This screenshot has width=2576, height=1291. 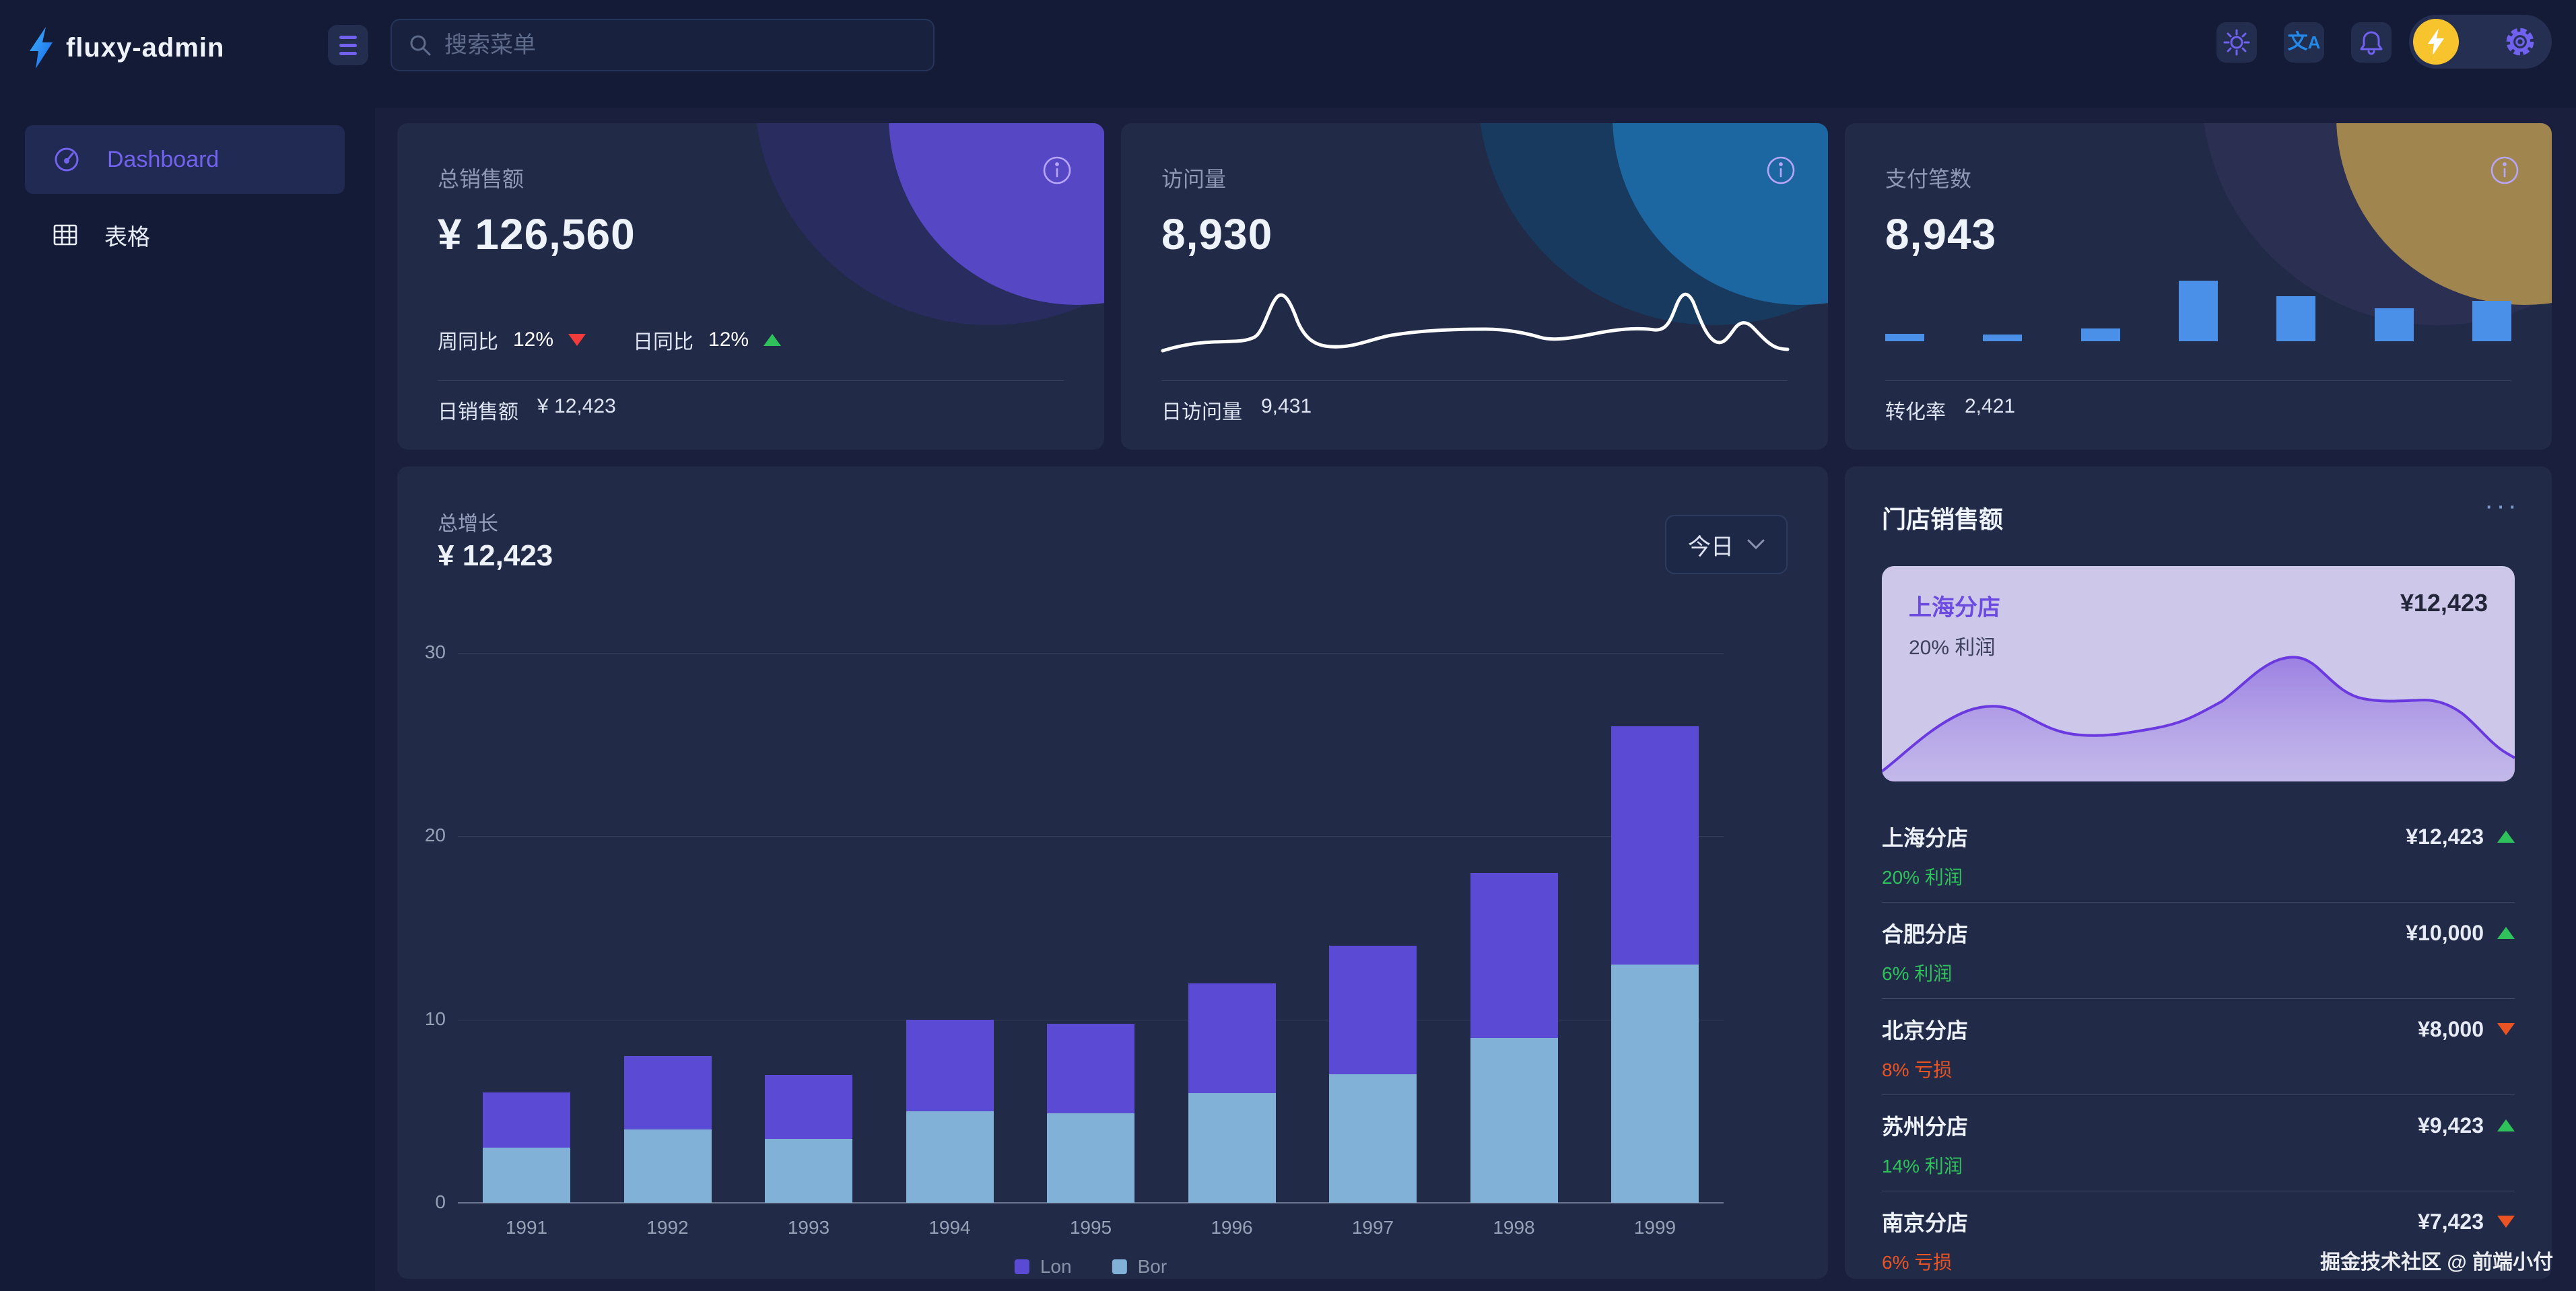 What do you see at coordinates (185, 159) in the screenshot?
I see `sidebar-item-dashboard: Dashboard` at bounding box center [185, 159].